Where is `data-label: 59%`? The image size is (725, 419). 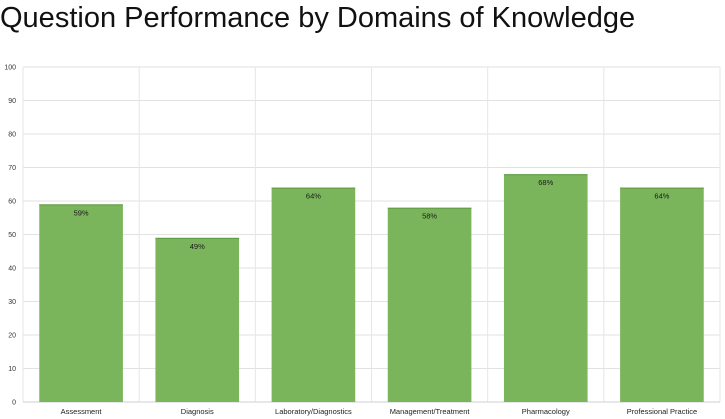
data-label: 59% is located at coordinates (81, 212).